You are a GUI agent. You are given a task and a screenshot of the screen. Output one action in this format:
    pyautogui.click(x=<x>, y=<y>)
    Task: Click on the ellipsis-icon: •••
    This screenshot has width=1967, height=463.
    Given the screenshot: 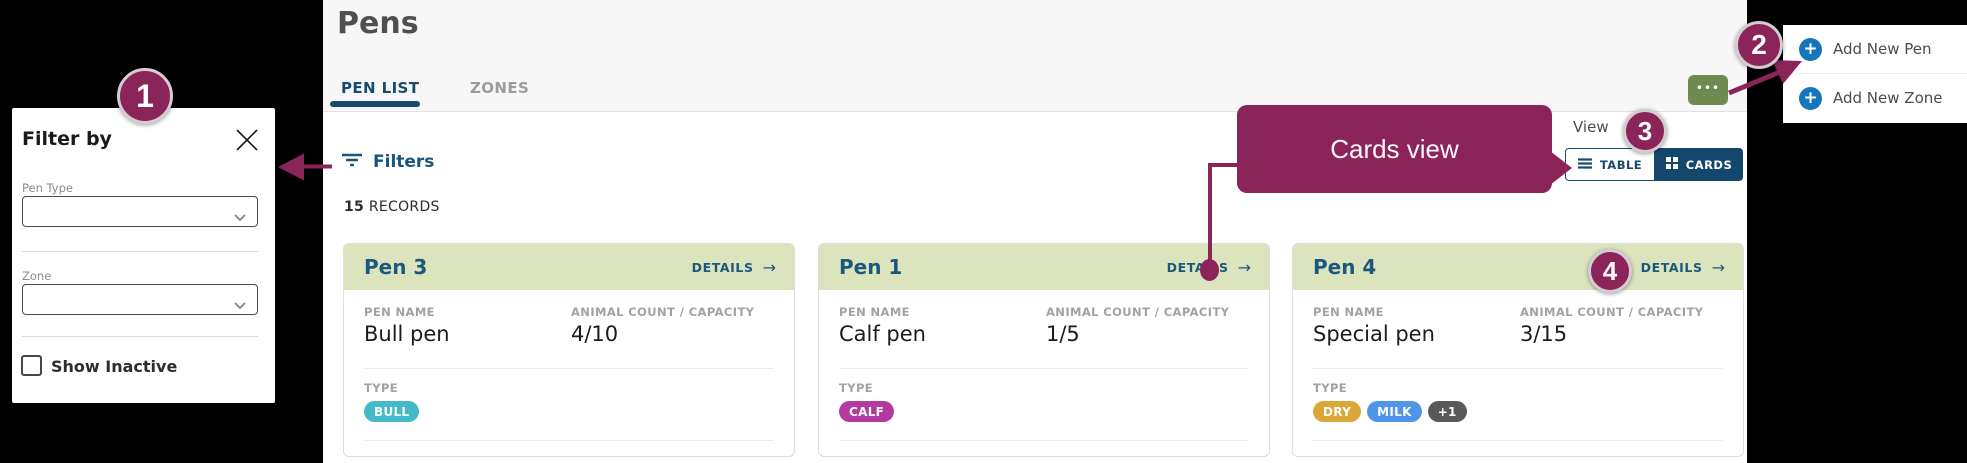 What is the action you would take?
    pyautogui.click(x=1708, y=88)
    